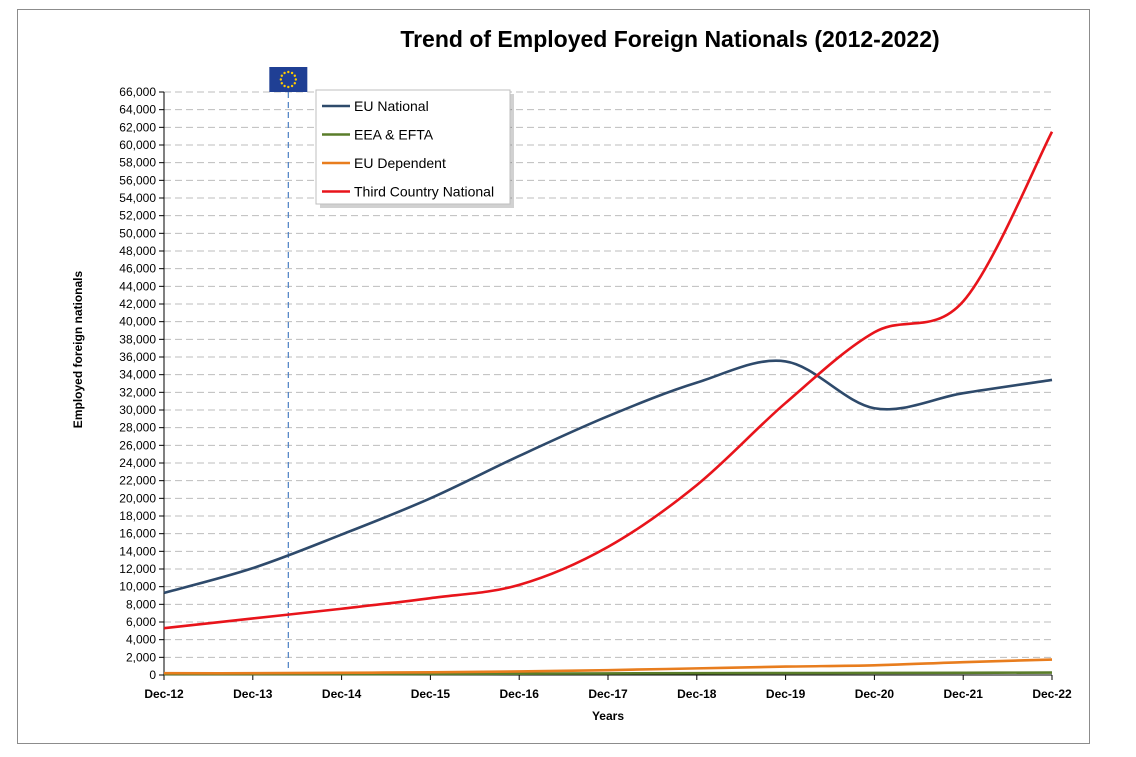  Describe the element at coordinates (137, 569) in the screenshot. I see `y-tick-label: 12,000` at that location.